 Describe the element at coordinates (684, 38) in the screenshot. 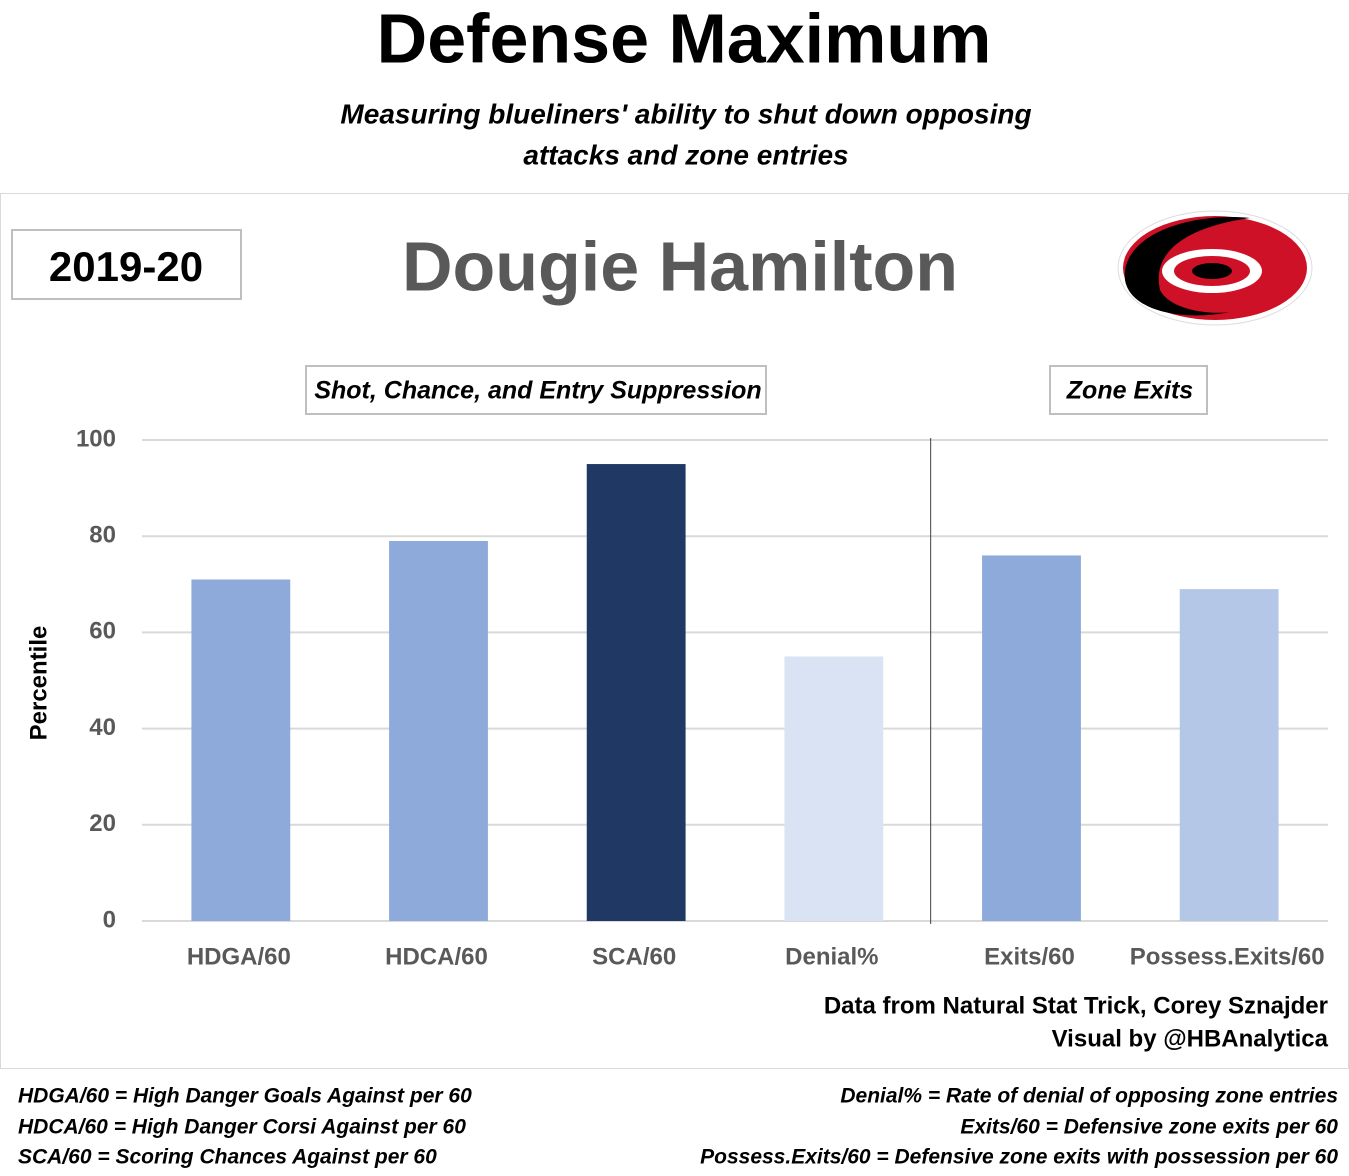

I see `chart-title: Defense Maximum` at that location.